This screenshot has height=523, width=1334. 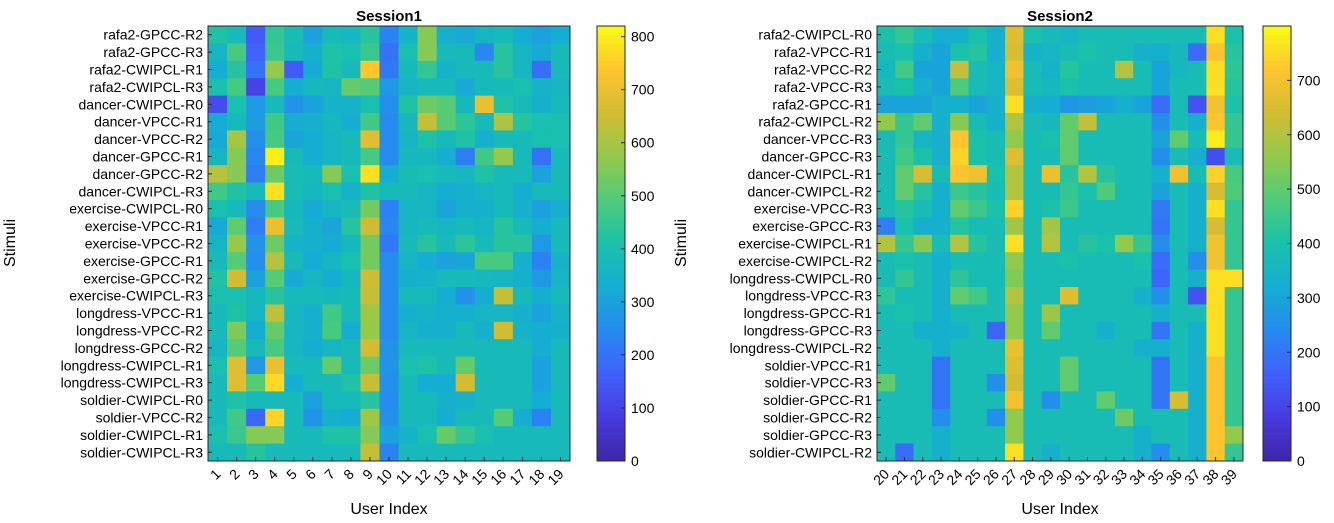 I want to click on y-tick-label: soldier-VPCC-R2, so click(x=150, y=418).